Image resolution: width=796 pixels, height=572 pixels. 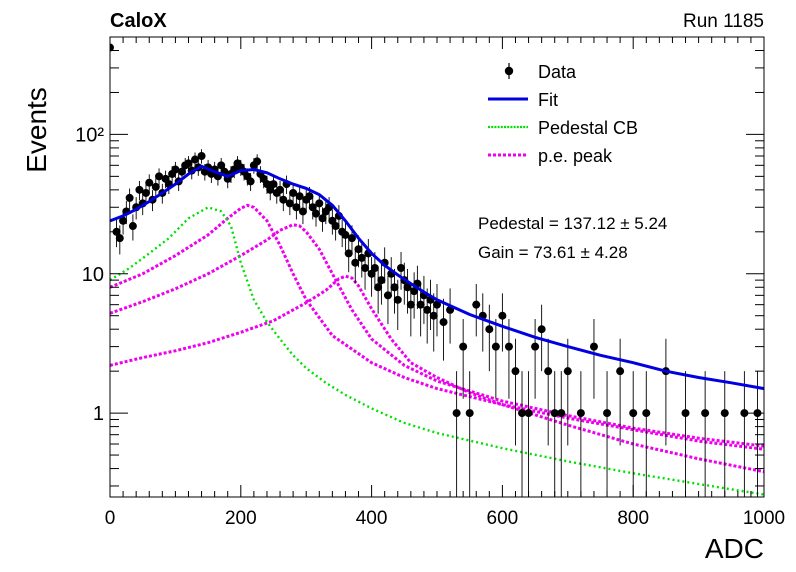 What do you see at coordinates (734, 548) in the screenshot?
I see `x-axis-label: ADC` at bounding box center [734, 548].